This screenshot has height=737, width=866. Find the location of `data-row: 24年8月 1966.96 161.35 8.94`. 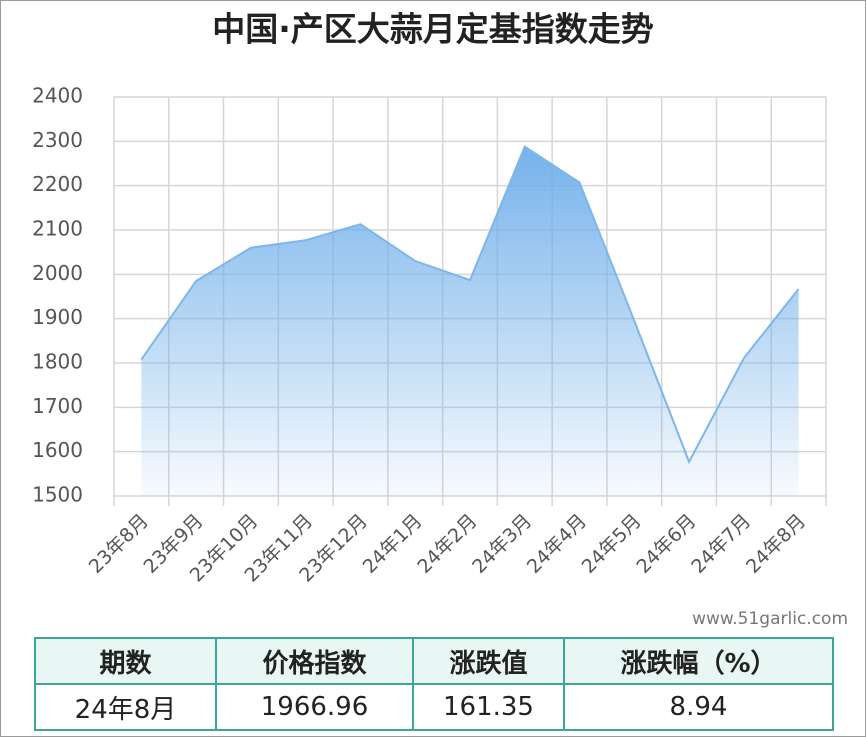

data-row: 24年8月 1966.96 161.35 8.94 is located at coordinates (434, 707).